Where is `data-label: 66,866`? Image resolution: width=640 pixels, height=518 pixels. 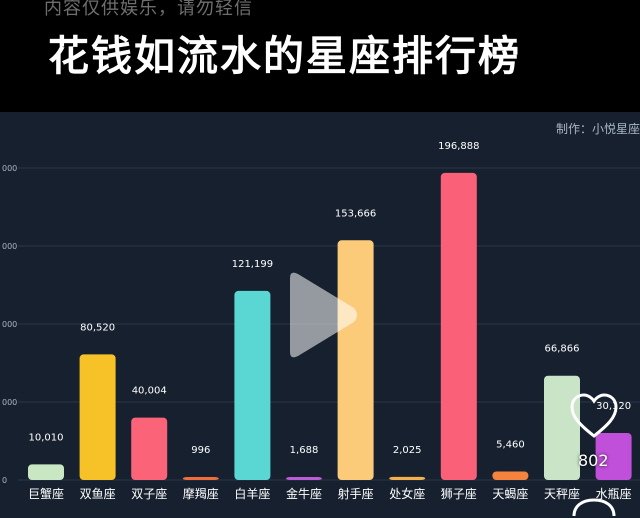 data-label: 66,866 is located at coordinates (562, 349).